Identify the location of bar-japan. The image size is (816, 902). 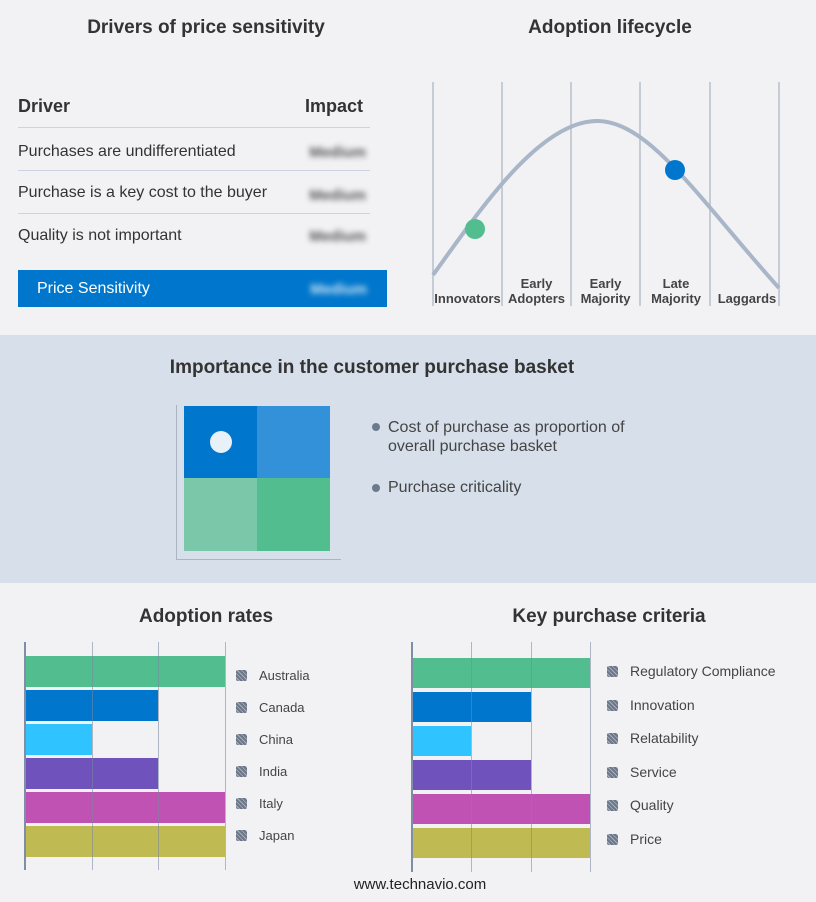
(125, 841).